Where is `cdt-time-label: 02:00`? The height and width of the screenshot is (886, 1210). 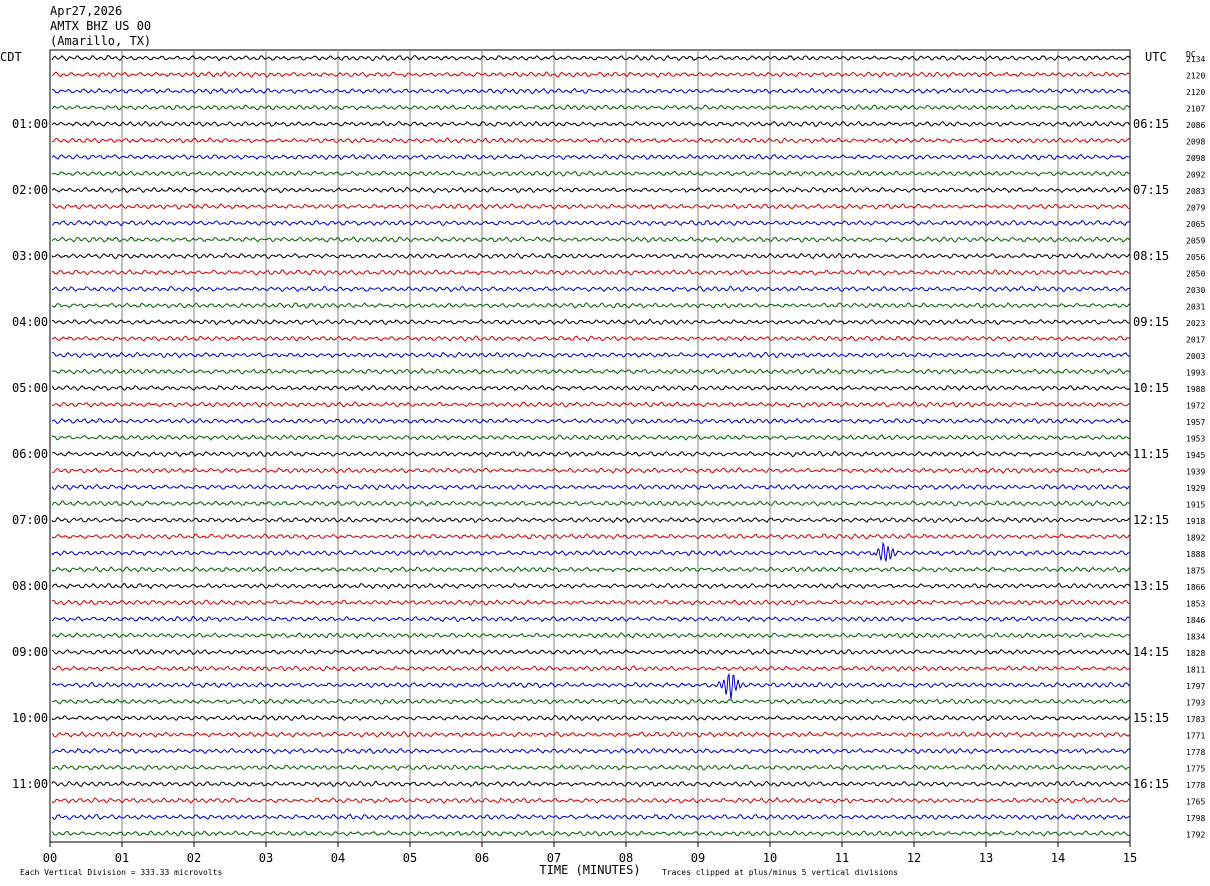
cdt-time-label: 02:00 is located at coordinates (30, 190).